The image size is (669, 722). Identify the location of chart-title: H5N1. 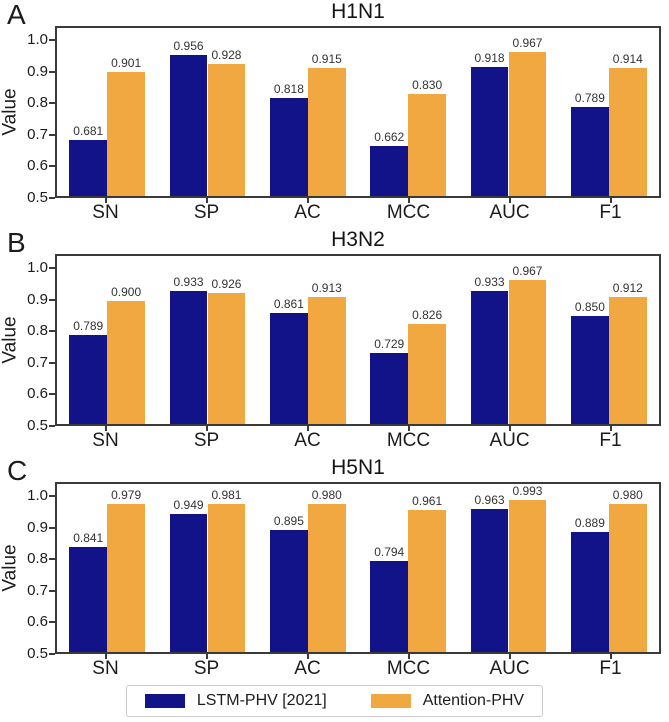
(358, 467).